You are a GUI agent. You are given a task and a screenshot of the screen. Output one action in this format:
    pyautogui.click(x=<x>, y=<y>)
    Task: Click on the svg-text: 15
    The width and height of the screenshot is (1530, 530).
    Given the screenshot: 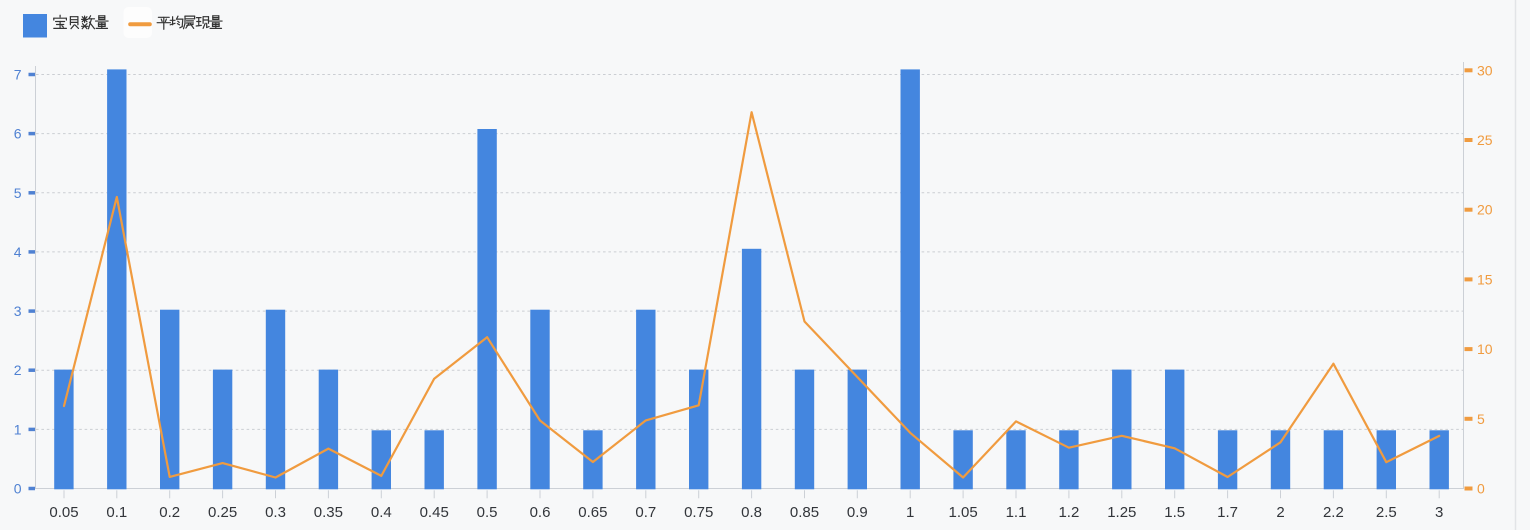 What is the action you would take?
    pyautogui.click(x=1485, y=279)
    